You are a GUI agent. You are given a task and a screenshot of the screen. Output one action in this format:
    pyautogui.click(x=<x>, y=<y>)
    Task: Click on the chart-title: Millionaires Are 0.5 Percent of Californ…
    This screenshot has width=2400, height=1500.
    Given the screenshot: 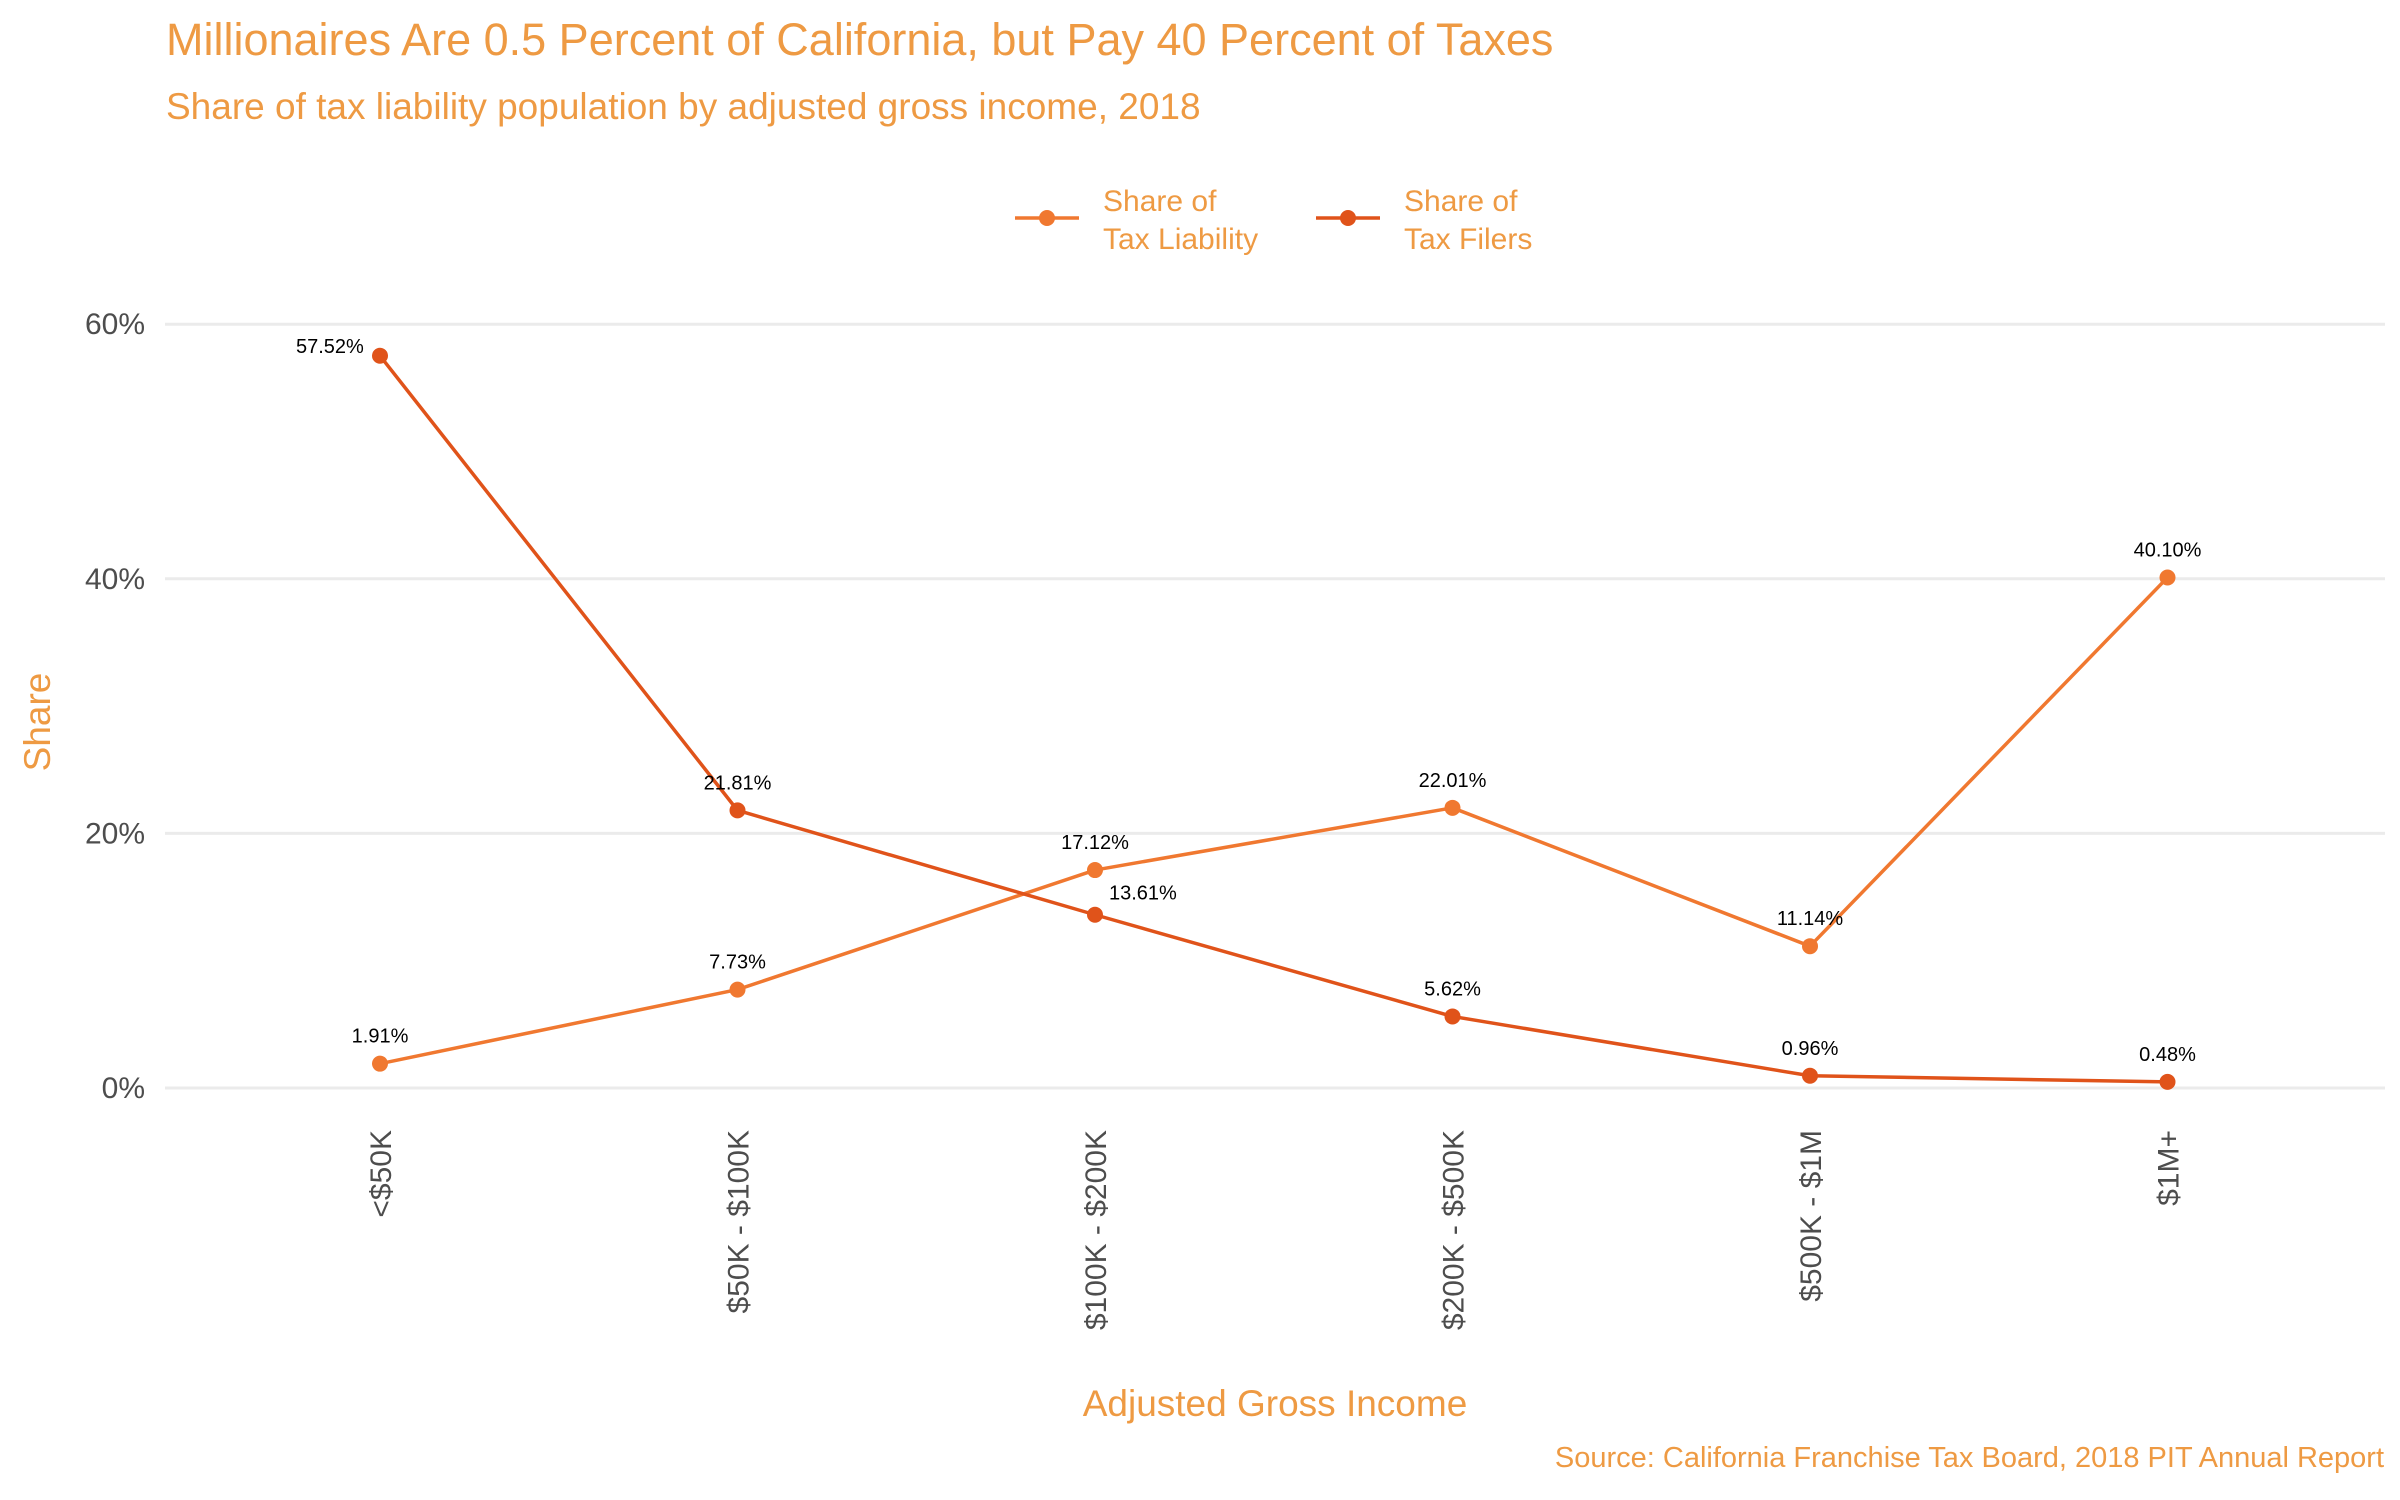 What is the action you would take?
    pyautogui.click(x=860, y=39)
    